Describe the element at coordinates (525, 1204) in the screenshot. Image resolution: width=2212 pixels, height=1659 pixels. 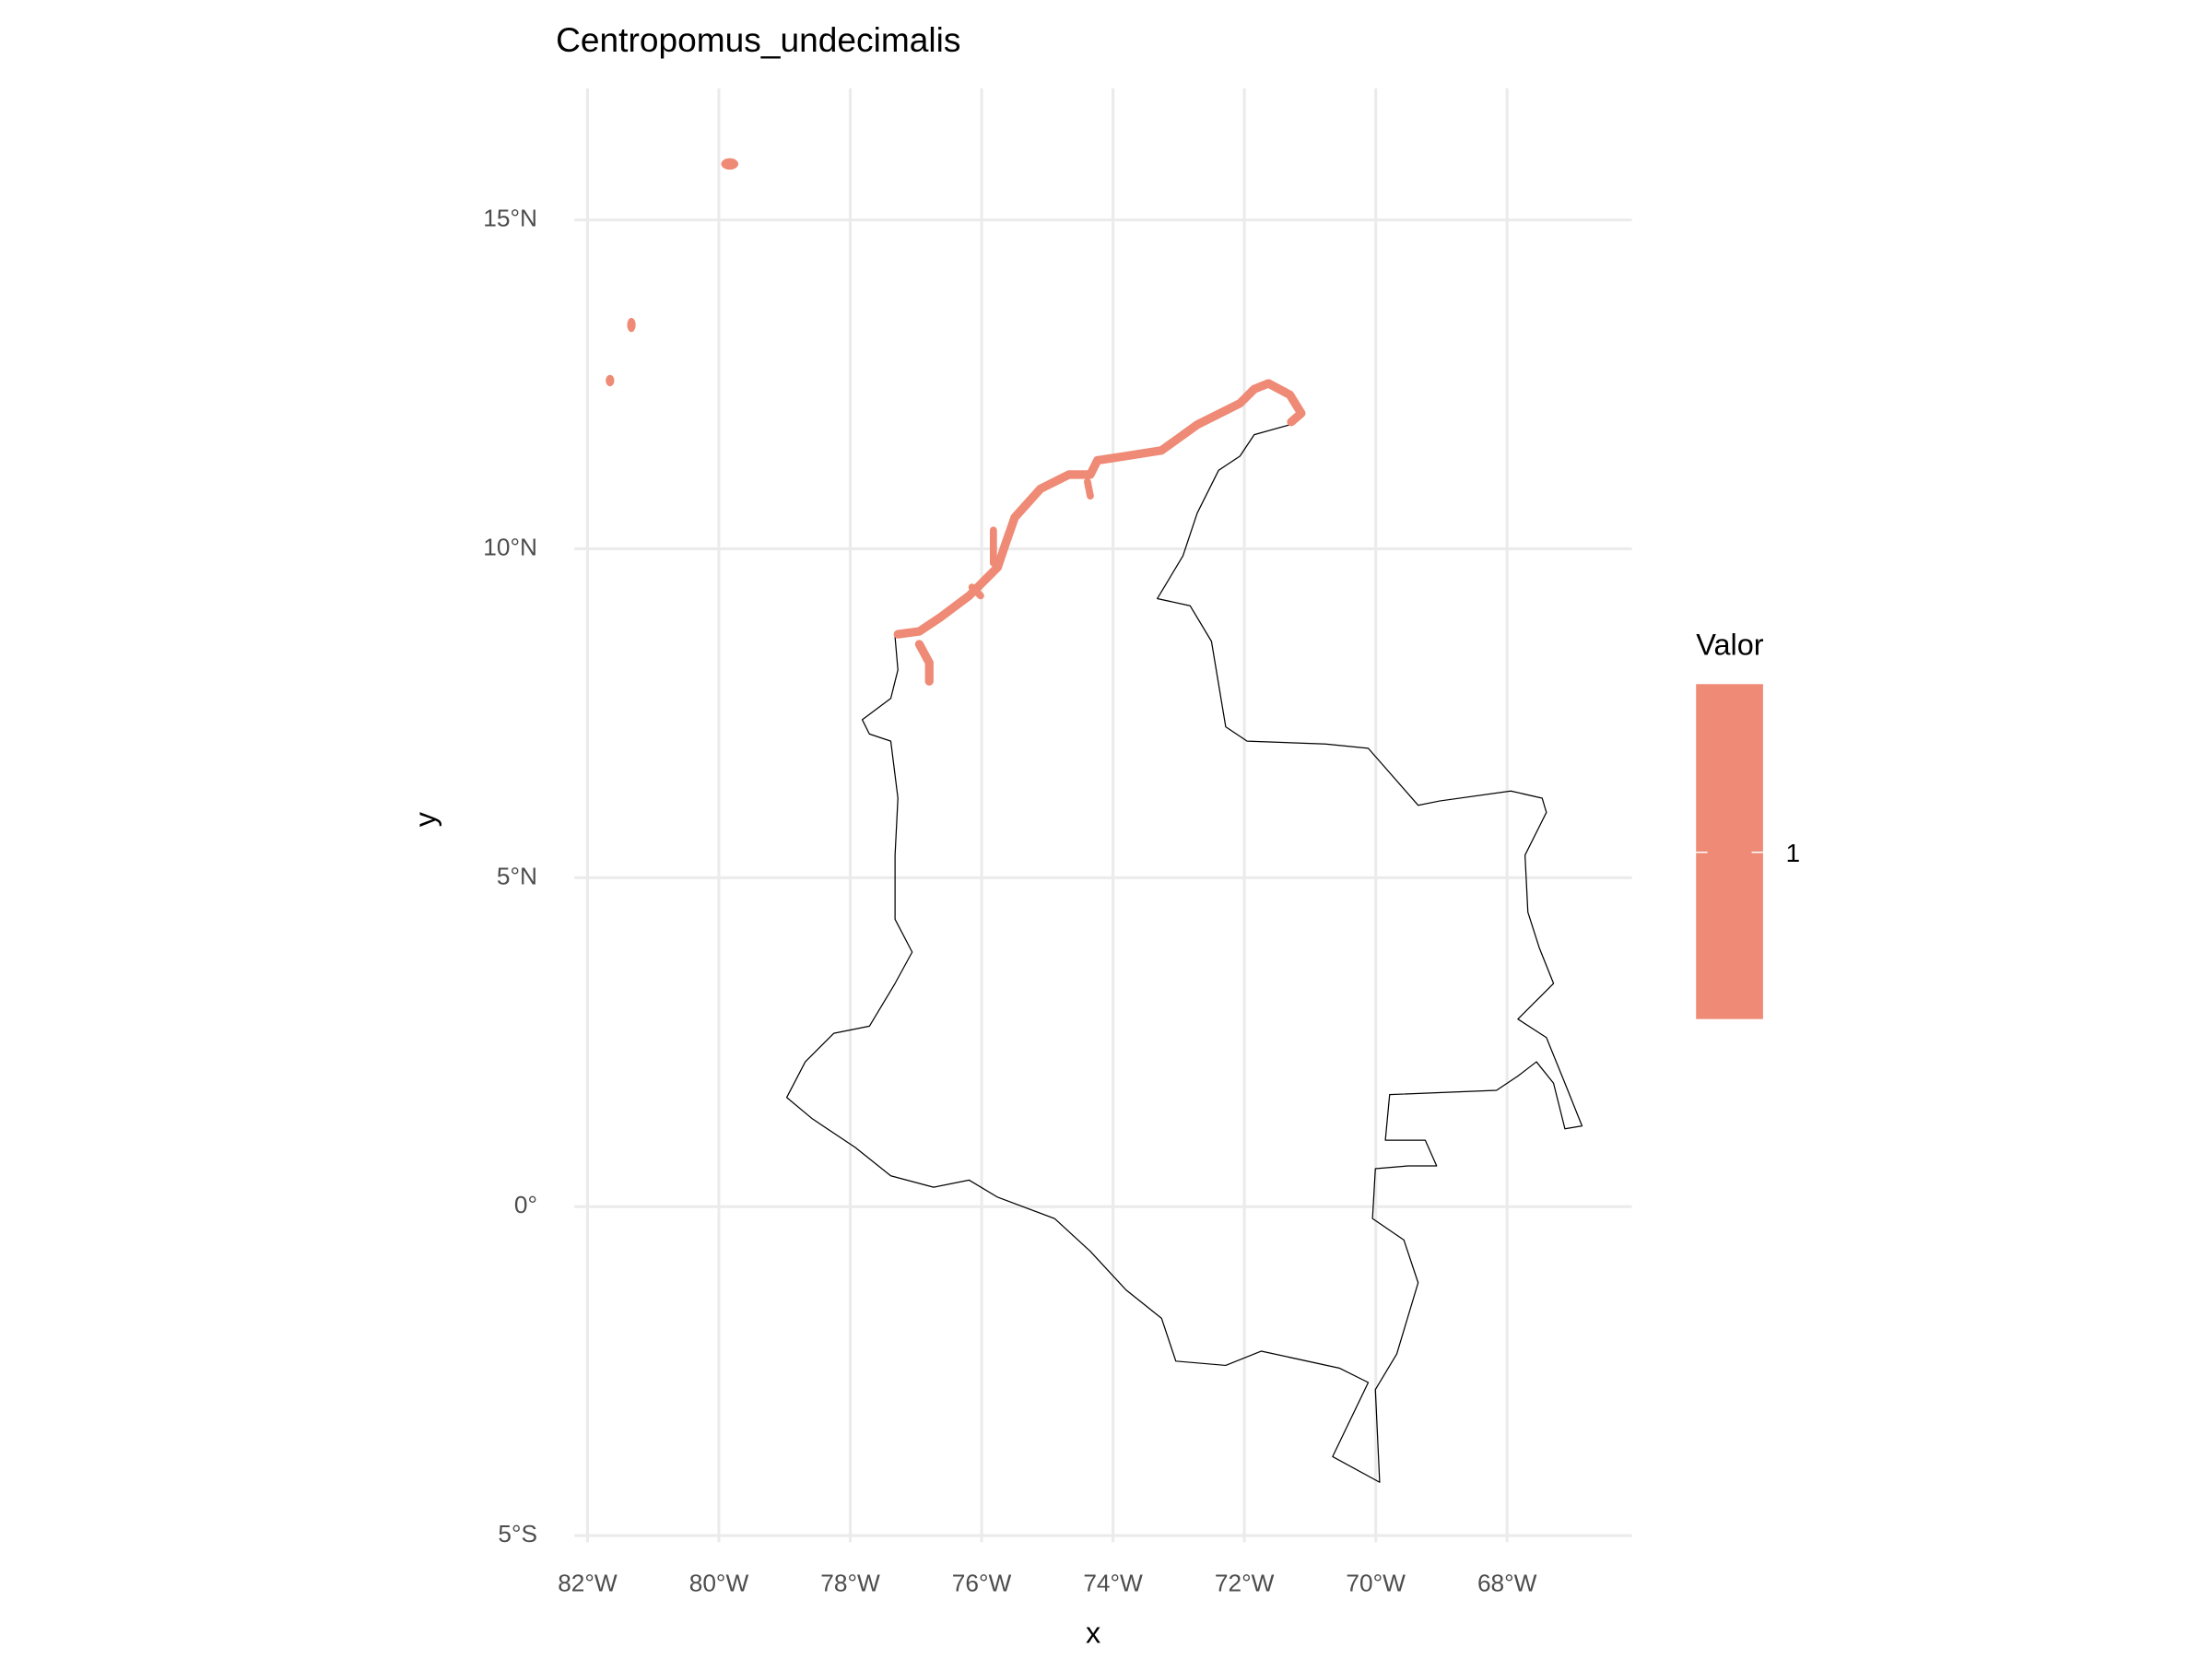
I see `y-tick-label: 0°` at that location.